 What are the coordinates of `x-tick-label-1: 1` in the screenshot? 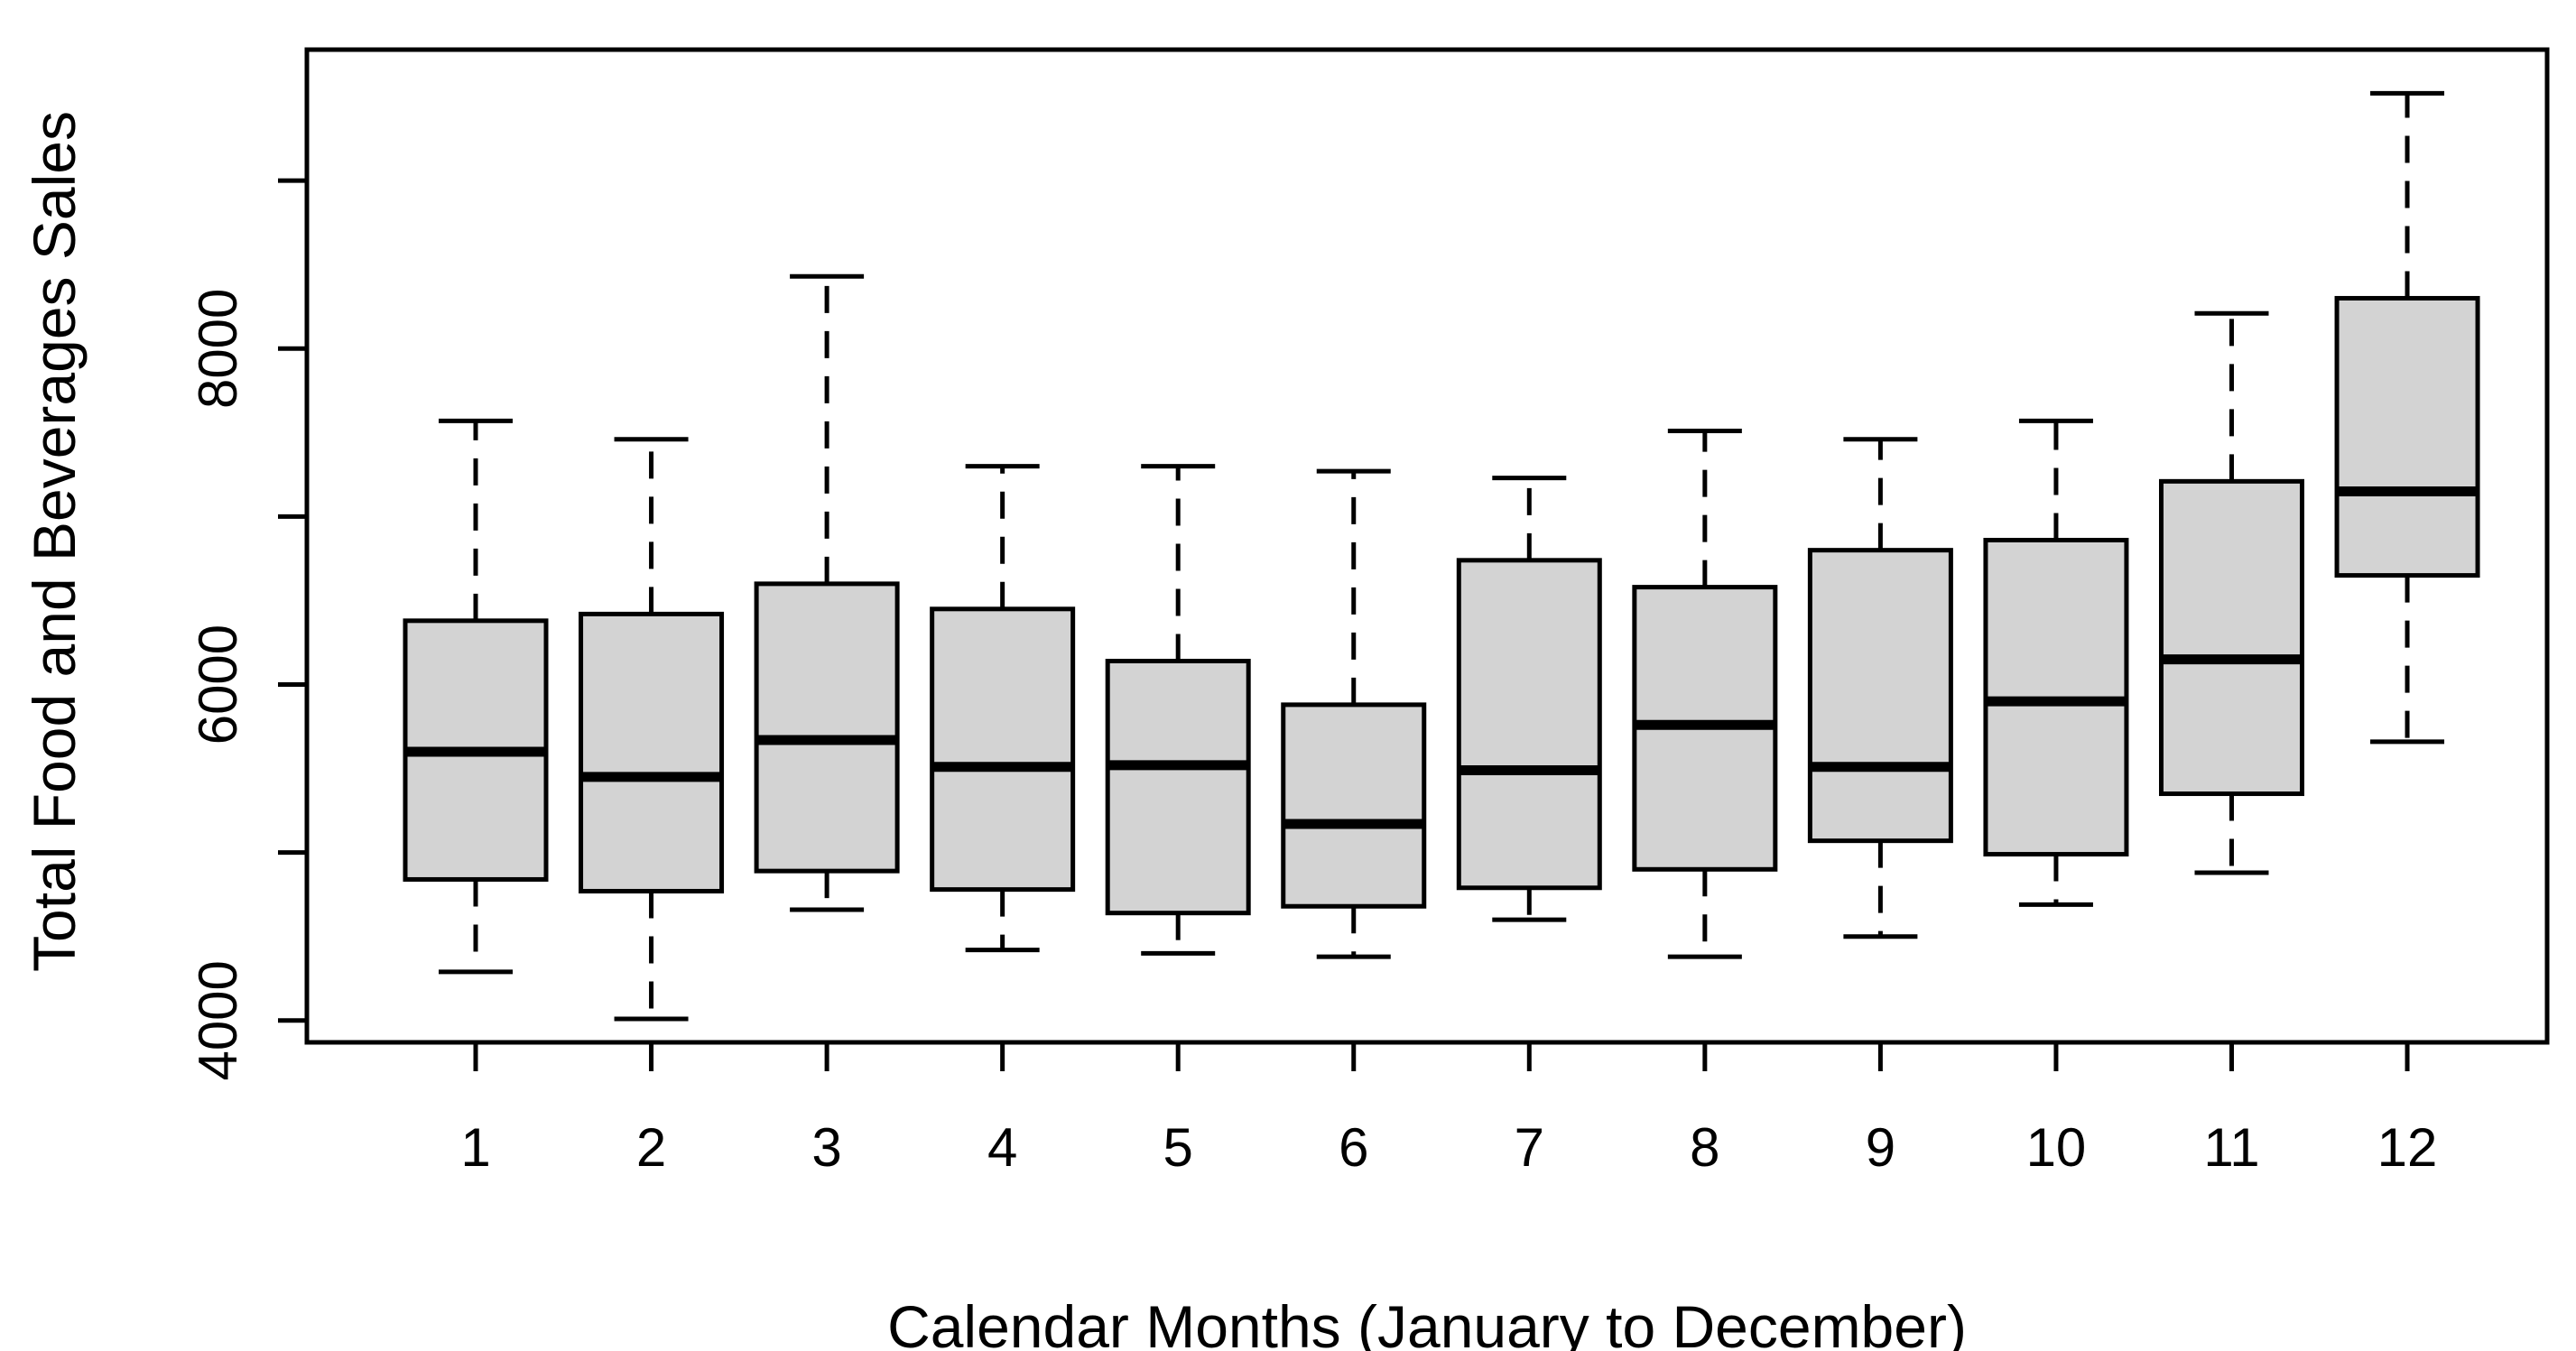 It's located at (475, 1148).